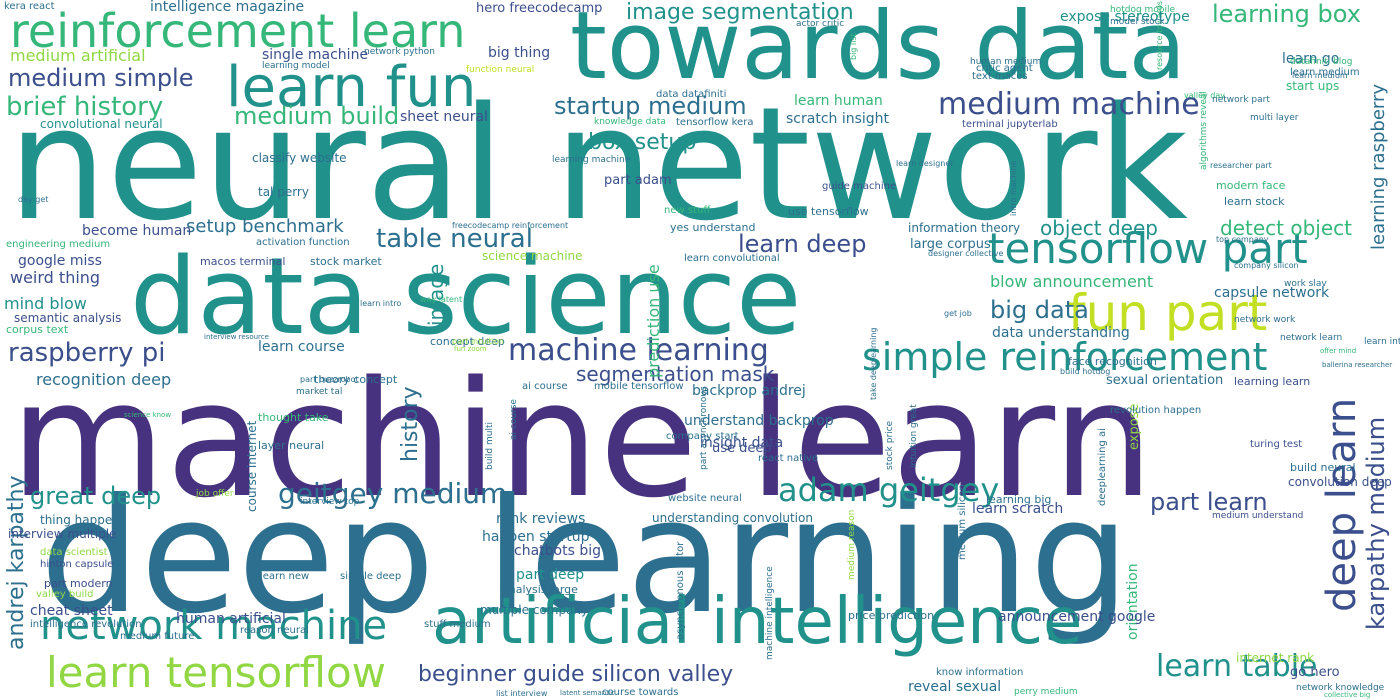 This screenshot has width=1400, height=700. What do you see at coordinates (1315, 672) in the screenshot?
I see `word-go-hero: go hero` at bounding box center [1315, 672].